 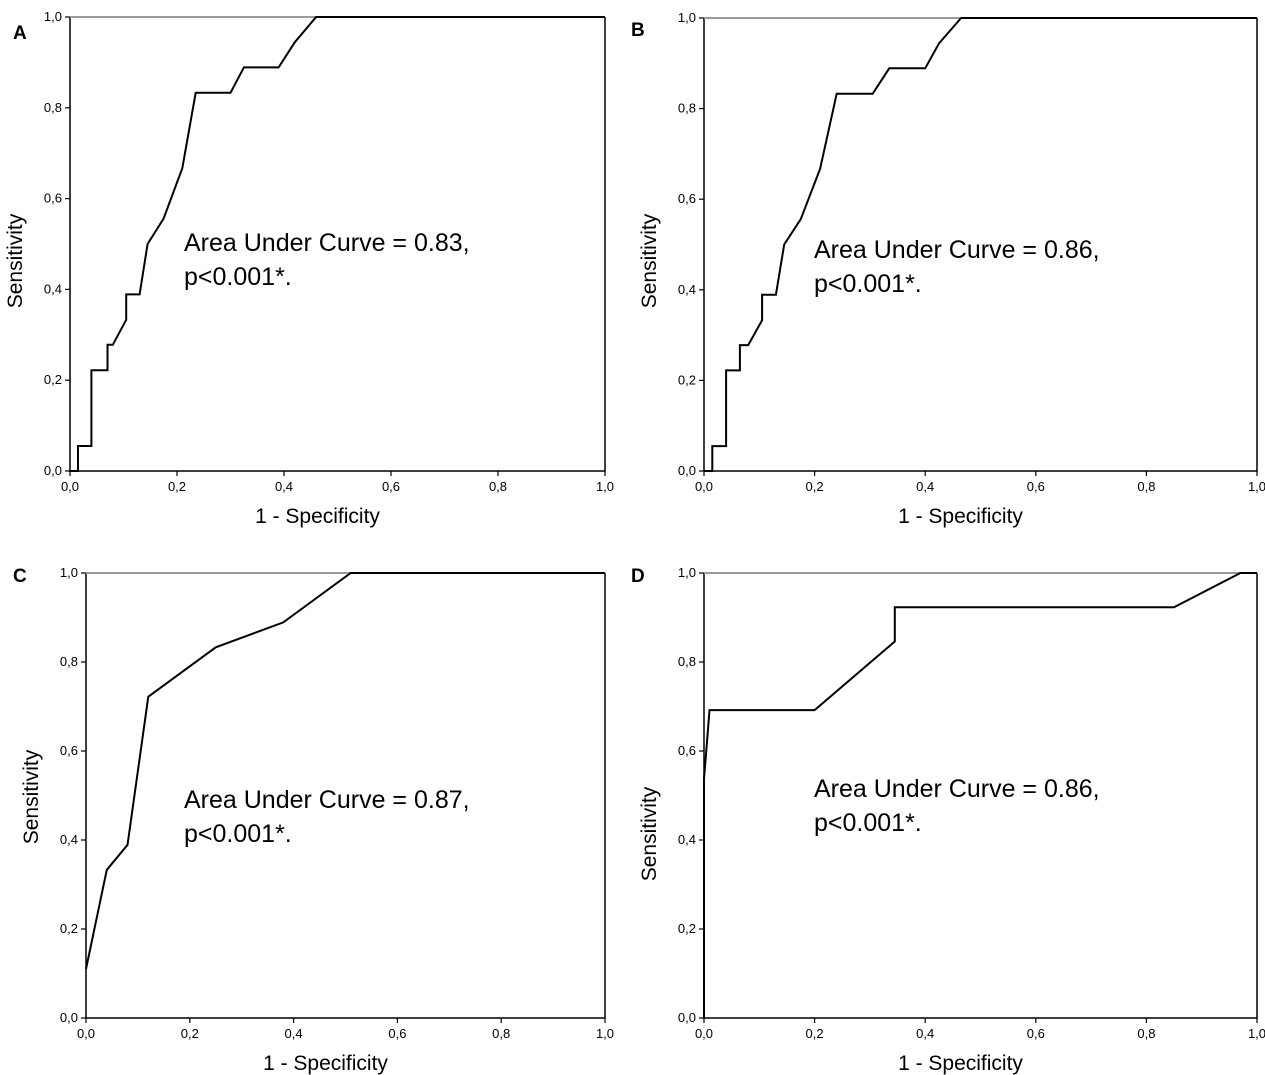 I want to click on panel-letter: A, so click(x=20, y=33).